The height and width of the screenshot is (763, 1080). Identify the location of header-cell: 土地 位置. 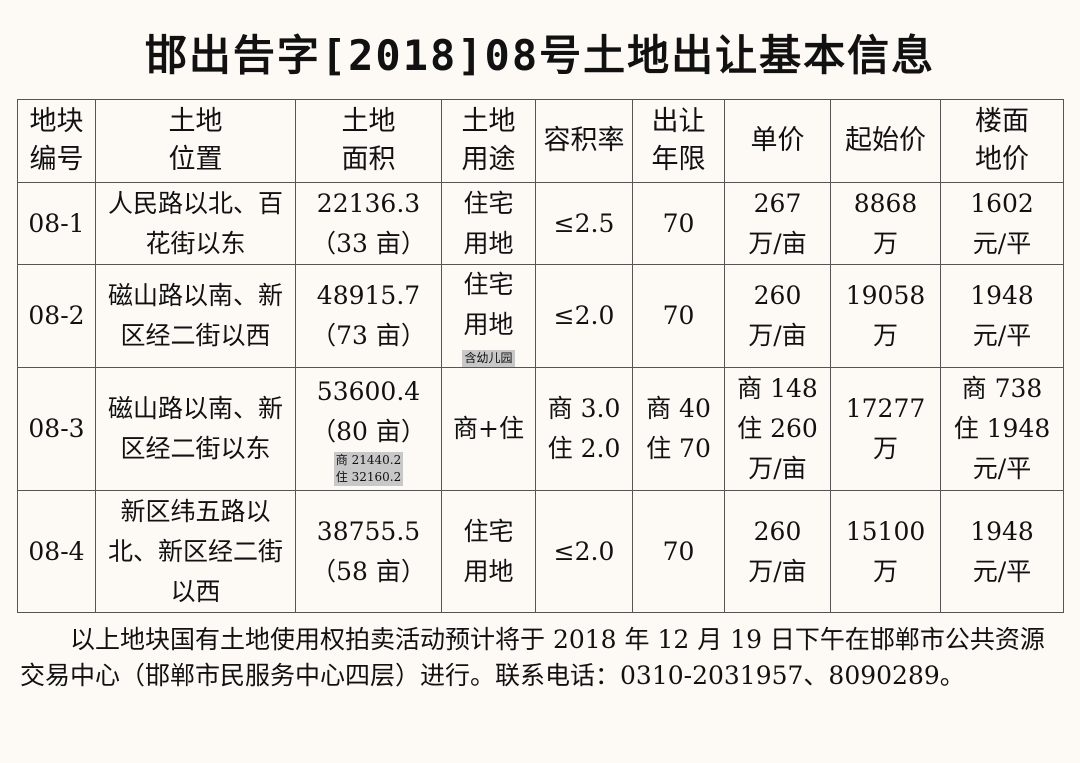
(195, 141).